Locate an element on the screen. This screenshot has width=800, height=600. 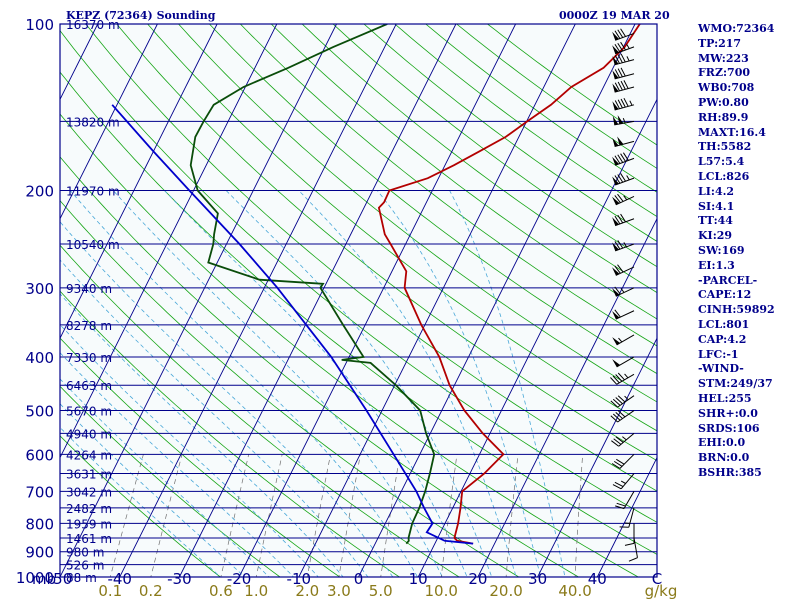
stat-line: EHI:0.0 is located at coordinates (722, 443).